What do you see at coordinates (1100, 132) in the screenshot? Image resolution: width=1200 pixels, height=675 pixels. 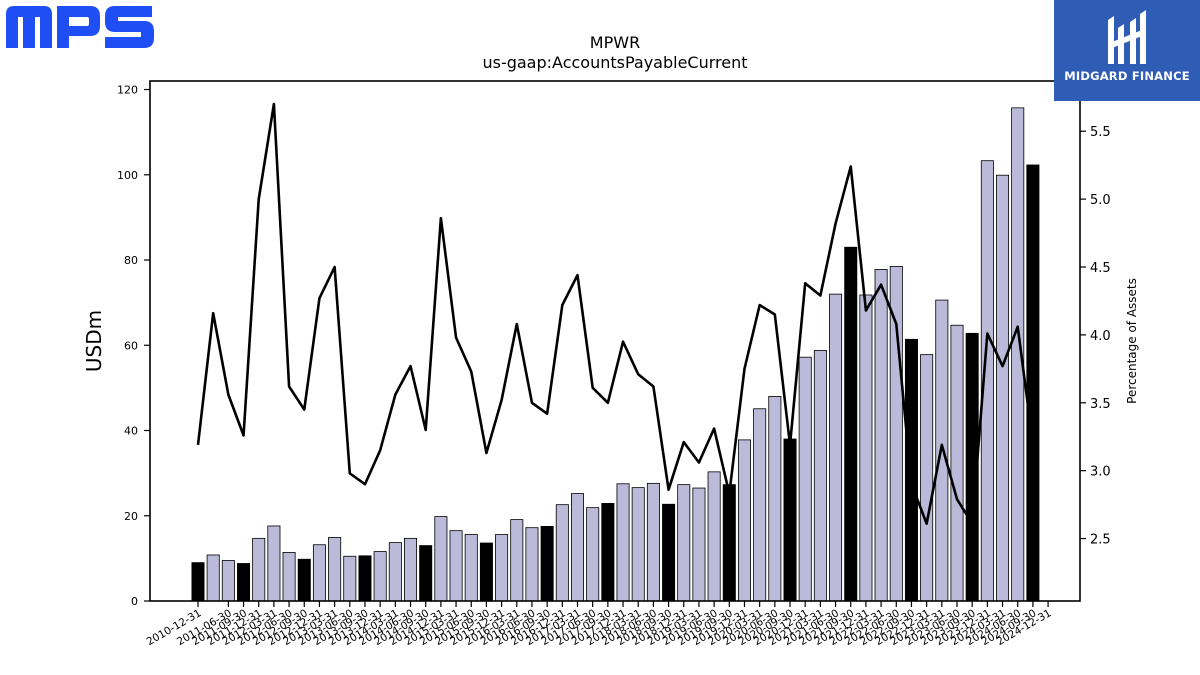 I see `y2-tick-label: 5.5` at bounding box center [1100, 132].